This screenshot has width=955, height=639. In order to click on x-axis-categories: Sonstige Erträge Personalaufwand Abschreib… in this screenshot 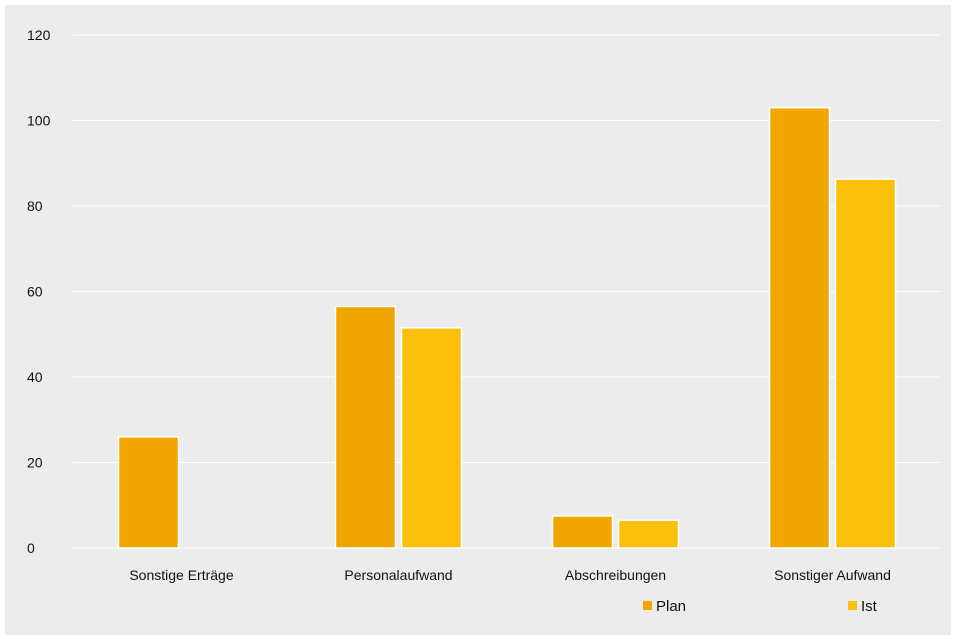, I will do `click(510, 575)`.